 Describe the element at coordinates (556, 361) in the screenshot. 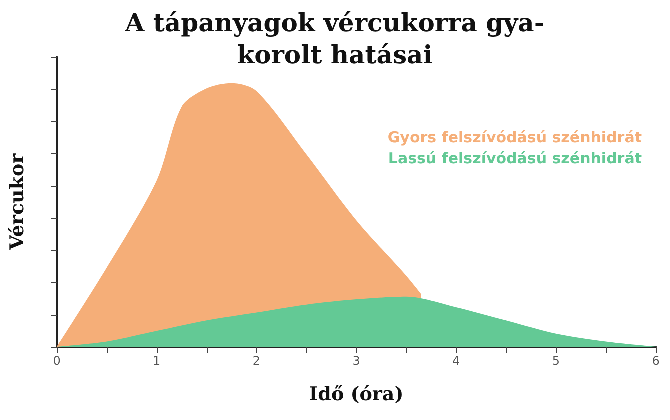

I see `x-tick-label: 5` at that location.